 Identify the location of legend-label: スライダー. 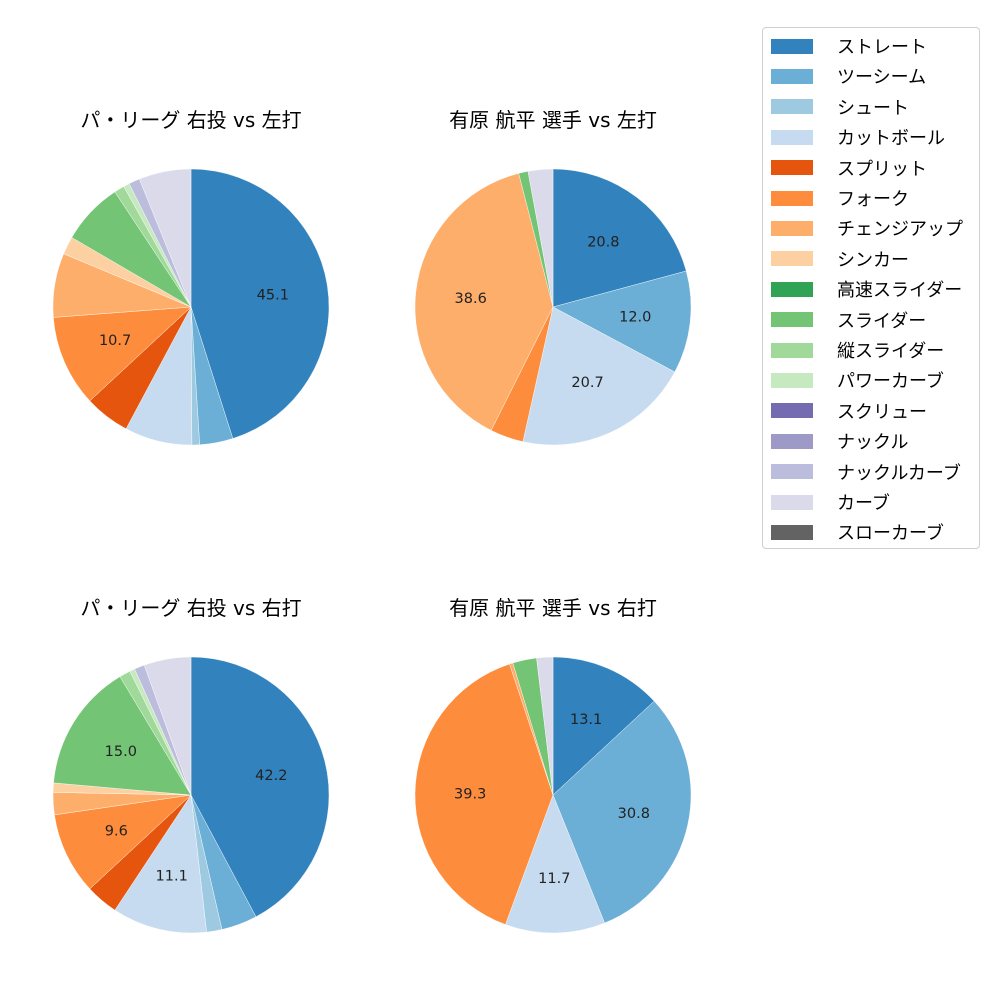
(882, 321).